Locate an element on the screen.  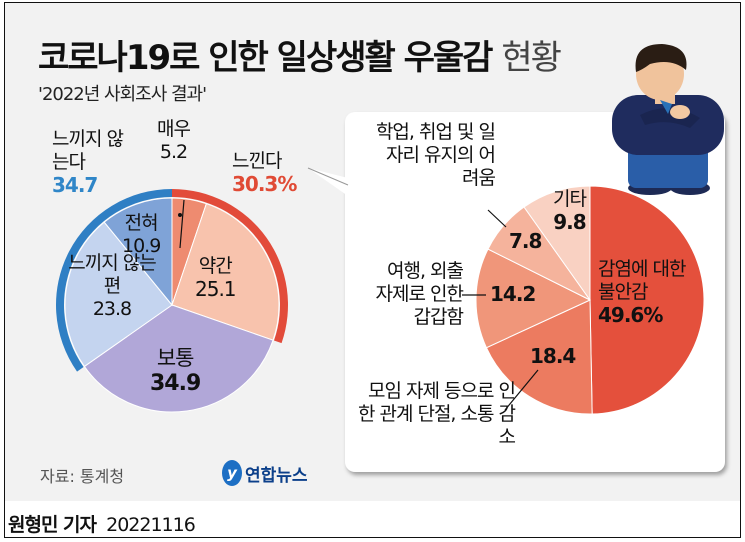
callout-pointer-edge is located at coordinates (328, 176).